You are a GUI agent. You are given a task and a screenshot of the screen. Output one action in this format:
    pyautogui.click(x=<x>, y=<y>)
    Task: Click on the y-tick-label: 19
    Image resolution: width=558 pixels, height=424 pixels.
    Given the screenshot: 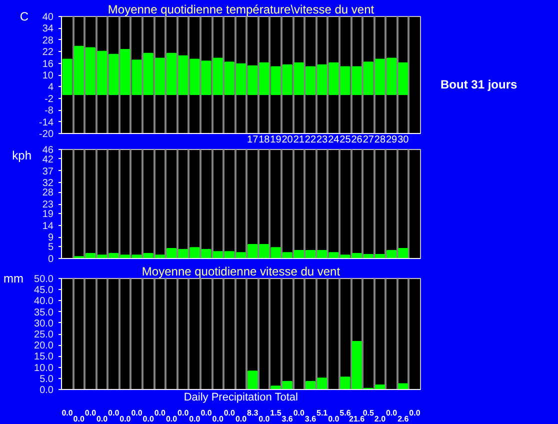 What is the action you would take?
    pyautogui.click(x=48, y=214)
    